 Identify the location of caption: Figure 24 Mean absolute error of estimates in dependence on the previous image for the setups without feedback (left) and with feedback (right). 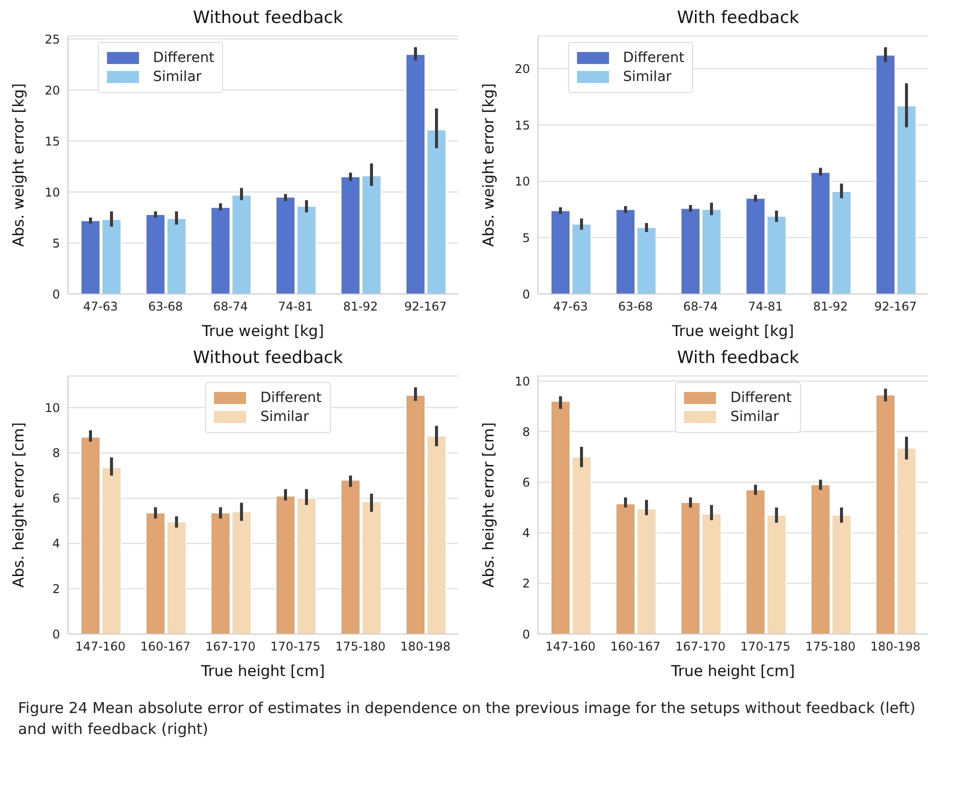
(467, 719).